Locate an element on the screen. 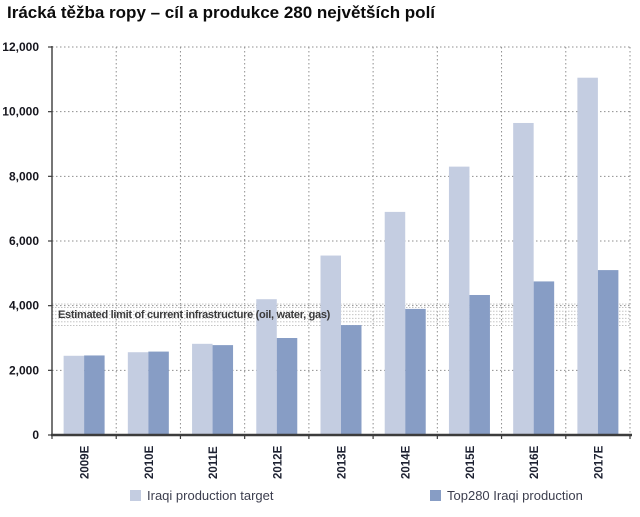 The image size is (640, 517). y-tick-label: 4,000 is located at coordinates (24, 306).